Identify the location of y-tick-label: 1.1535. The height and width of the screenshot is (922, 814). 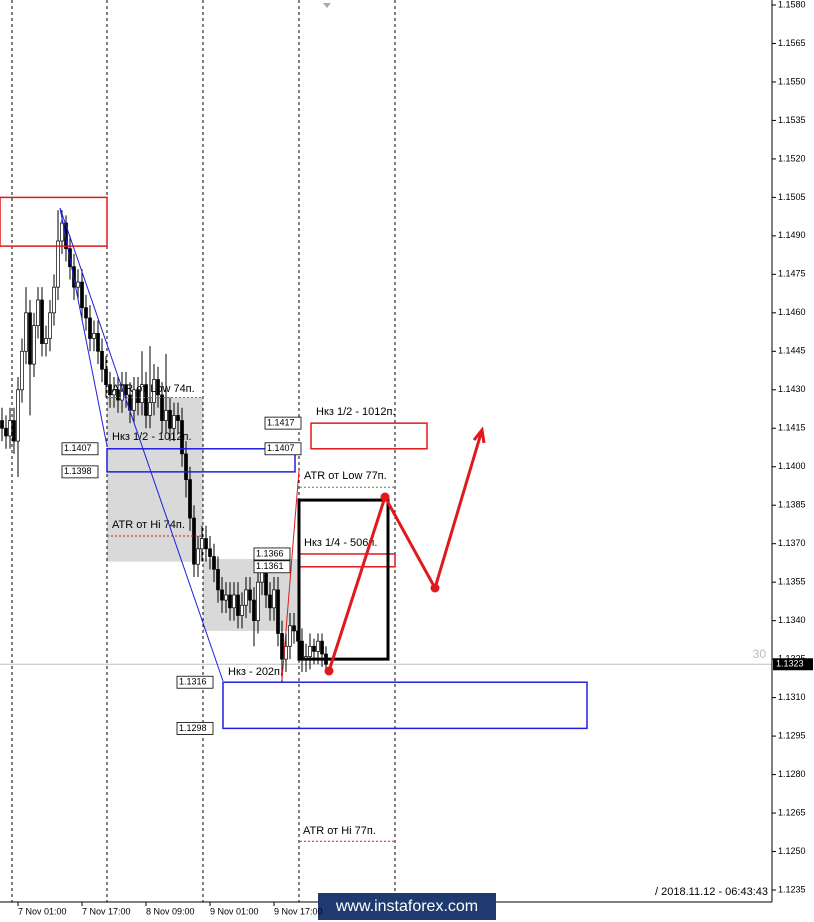
(792, 120).